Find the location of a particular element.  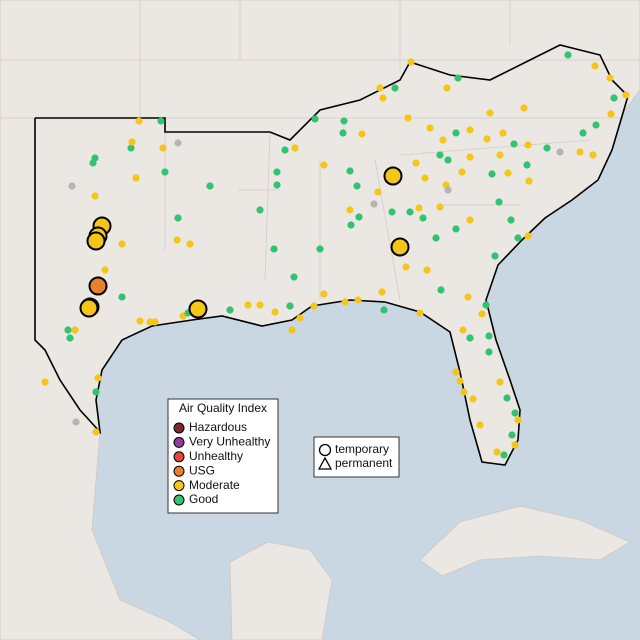

legend-label: Moderate is located at coordinates (214, 485).